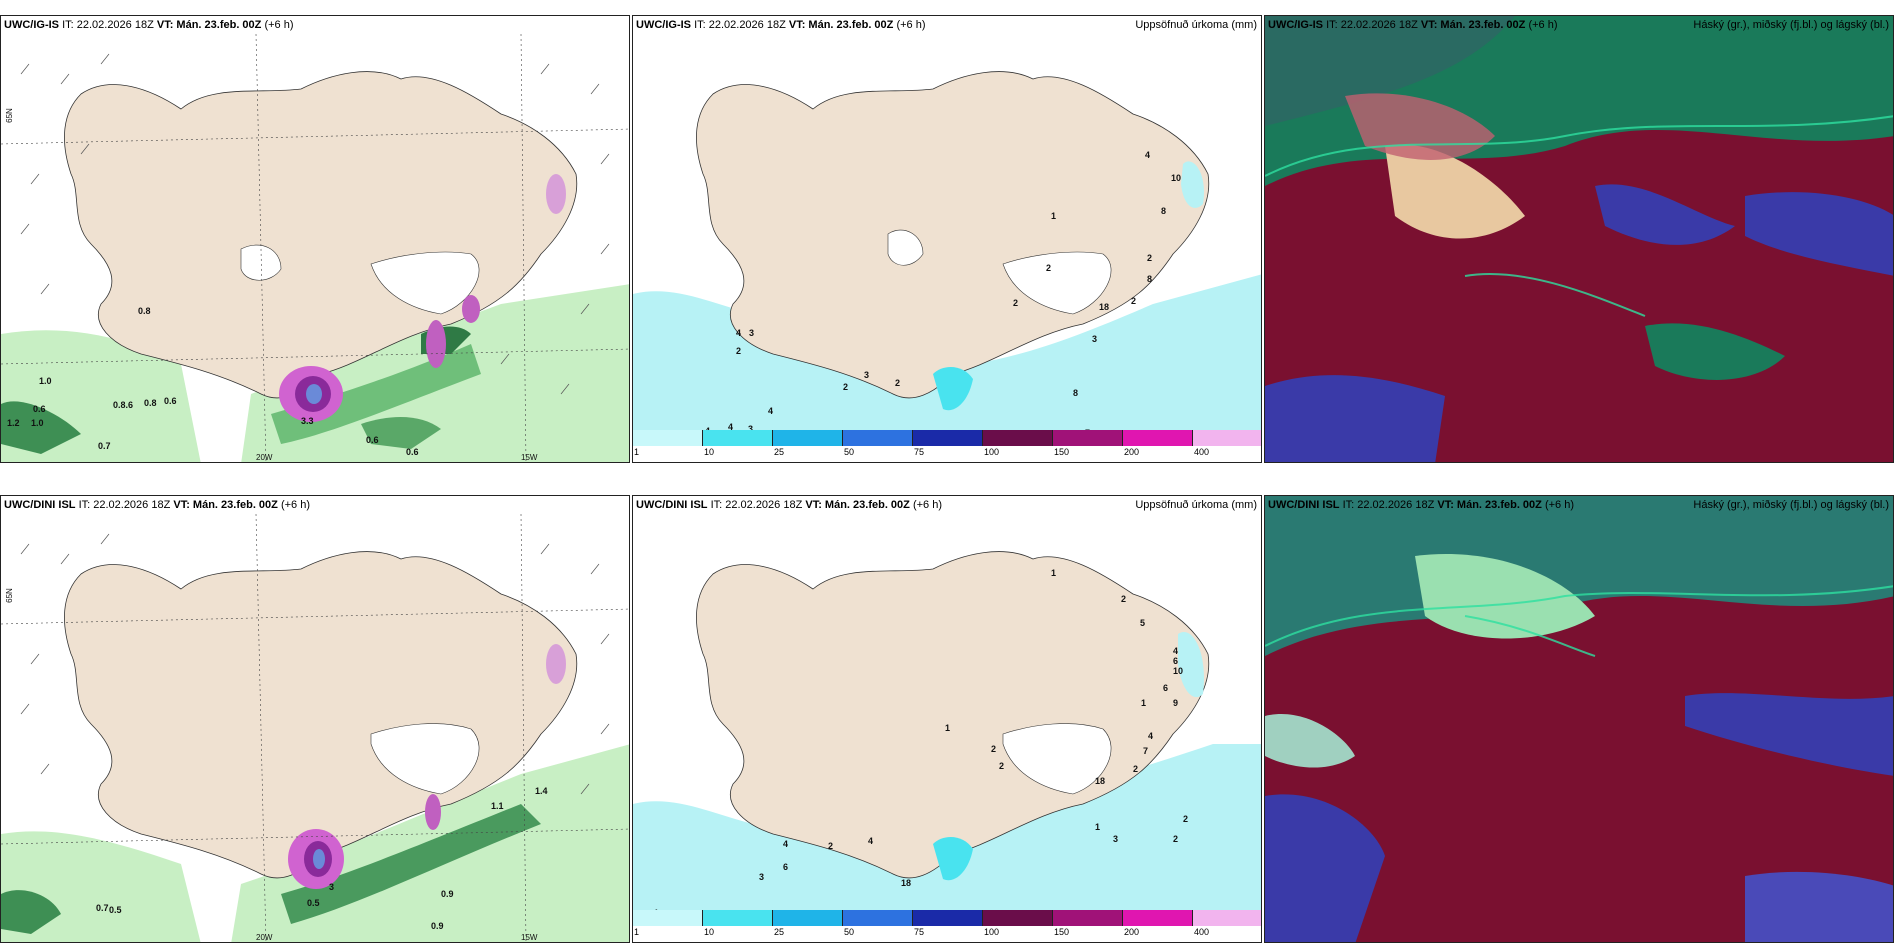 The image size is (1900, 950). Describe the element at coordinates (947, 454) in the screenshot. I see `colorbar-ticks: 1 10 25 50 75 100 150 200 400` at that location.